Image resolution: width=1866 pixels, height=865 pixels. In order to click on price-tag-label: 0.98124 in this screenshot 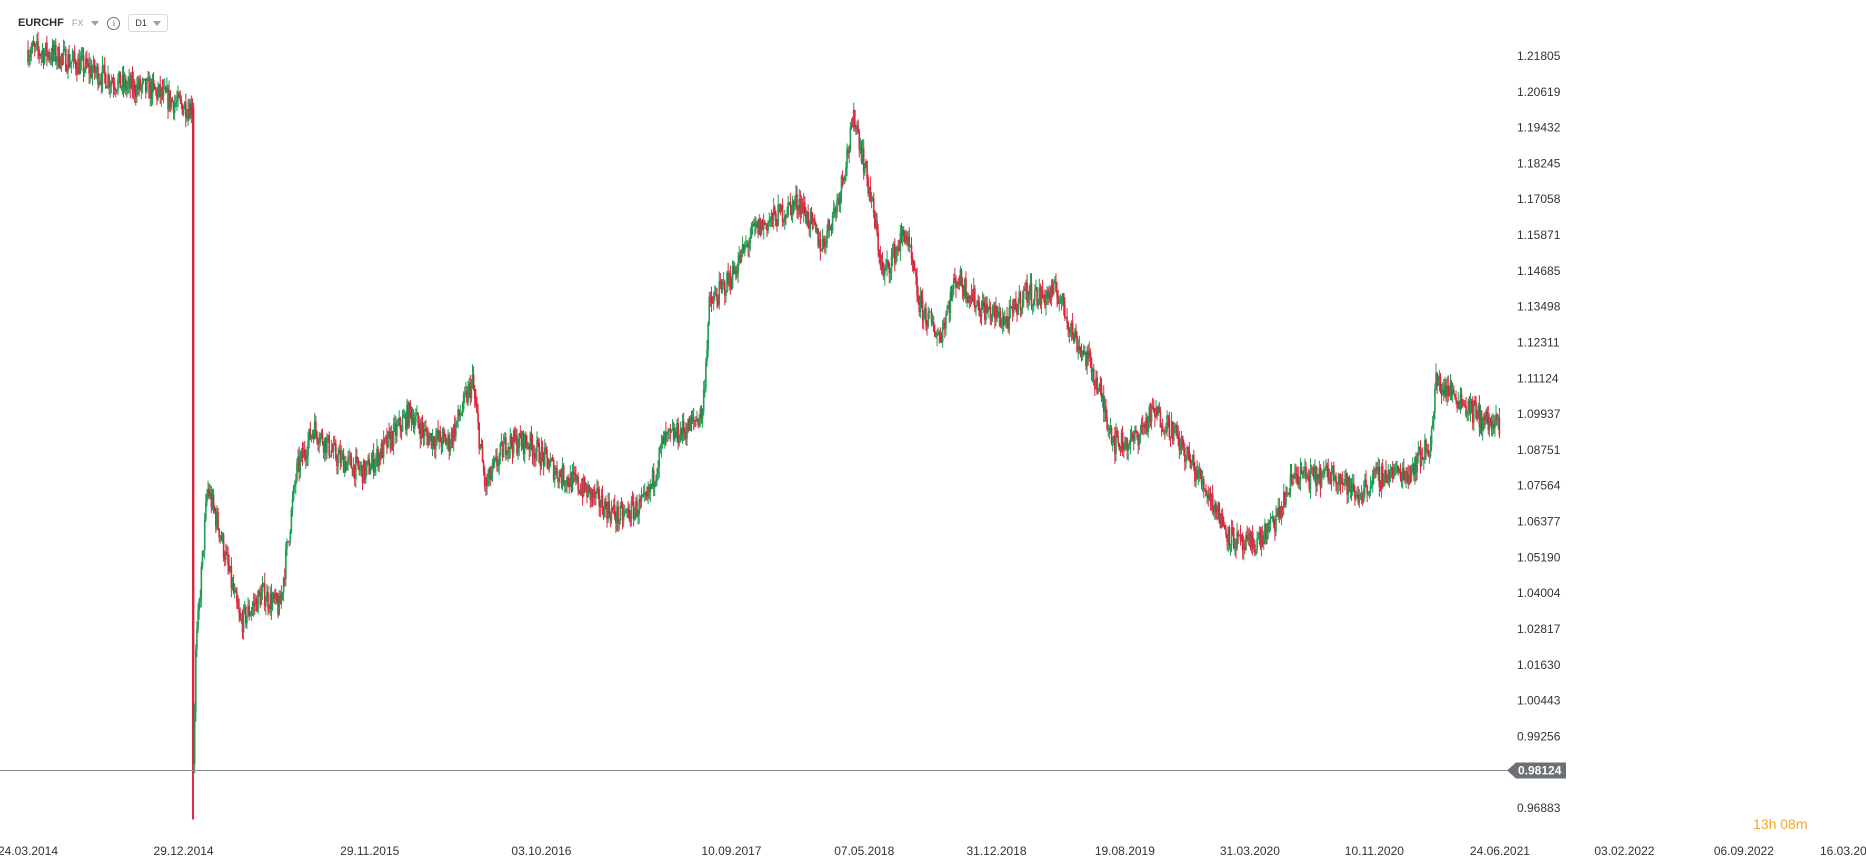, I will do `click(1540, 771)`.